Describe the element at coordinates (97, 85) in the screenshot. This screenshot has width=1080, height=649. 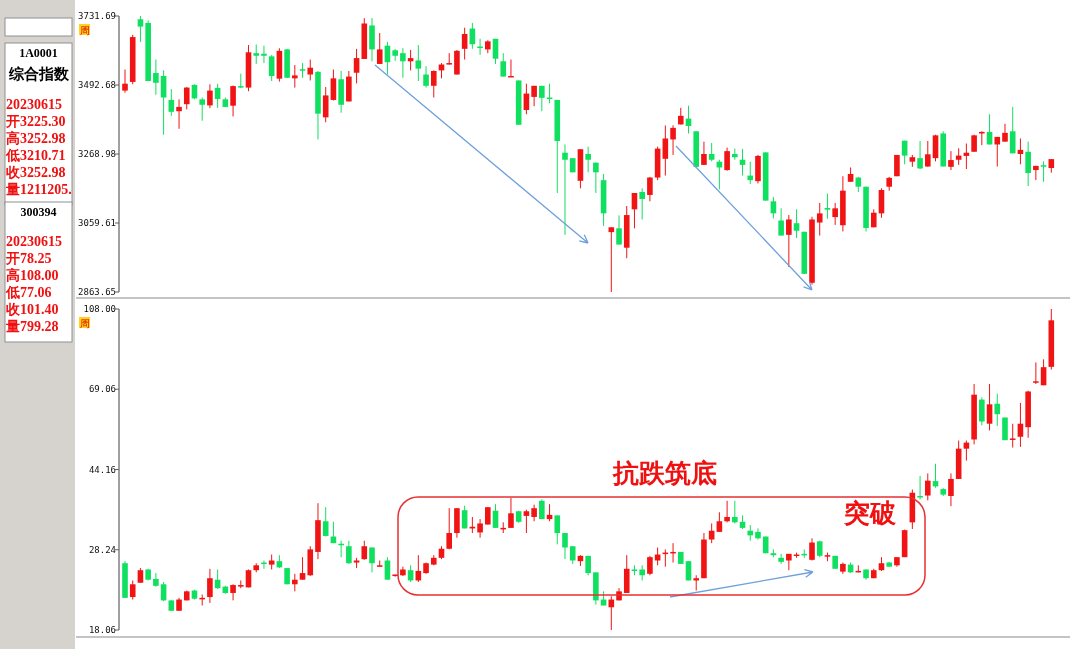
I see `y-tick-label: 3492.68` at that location.